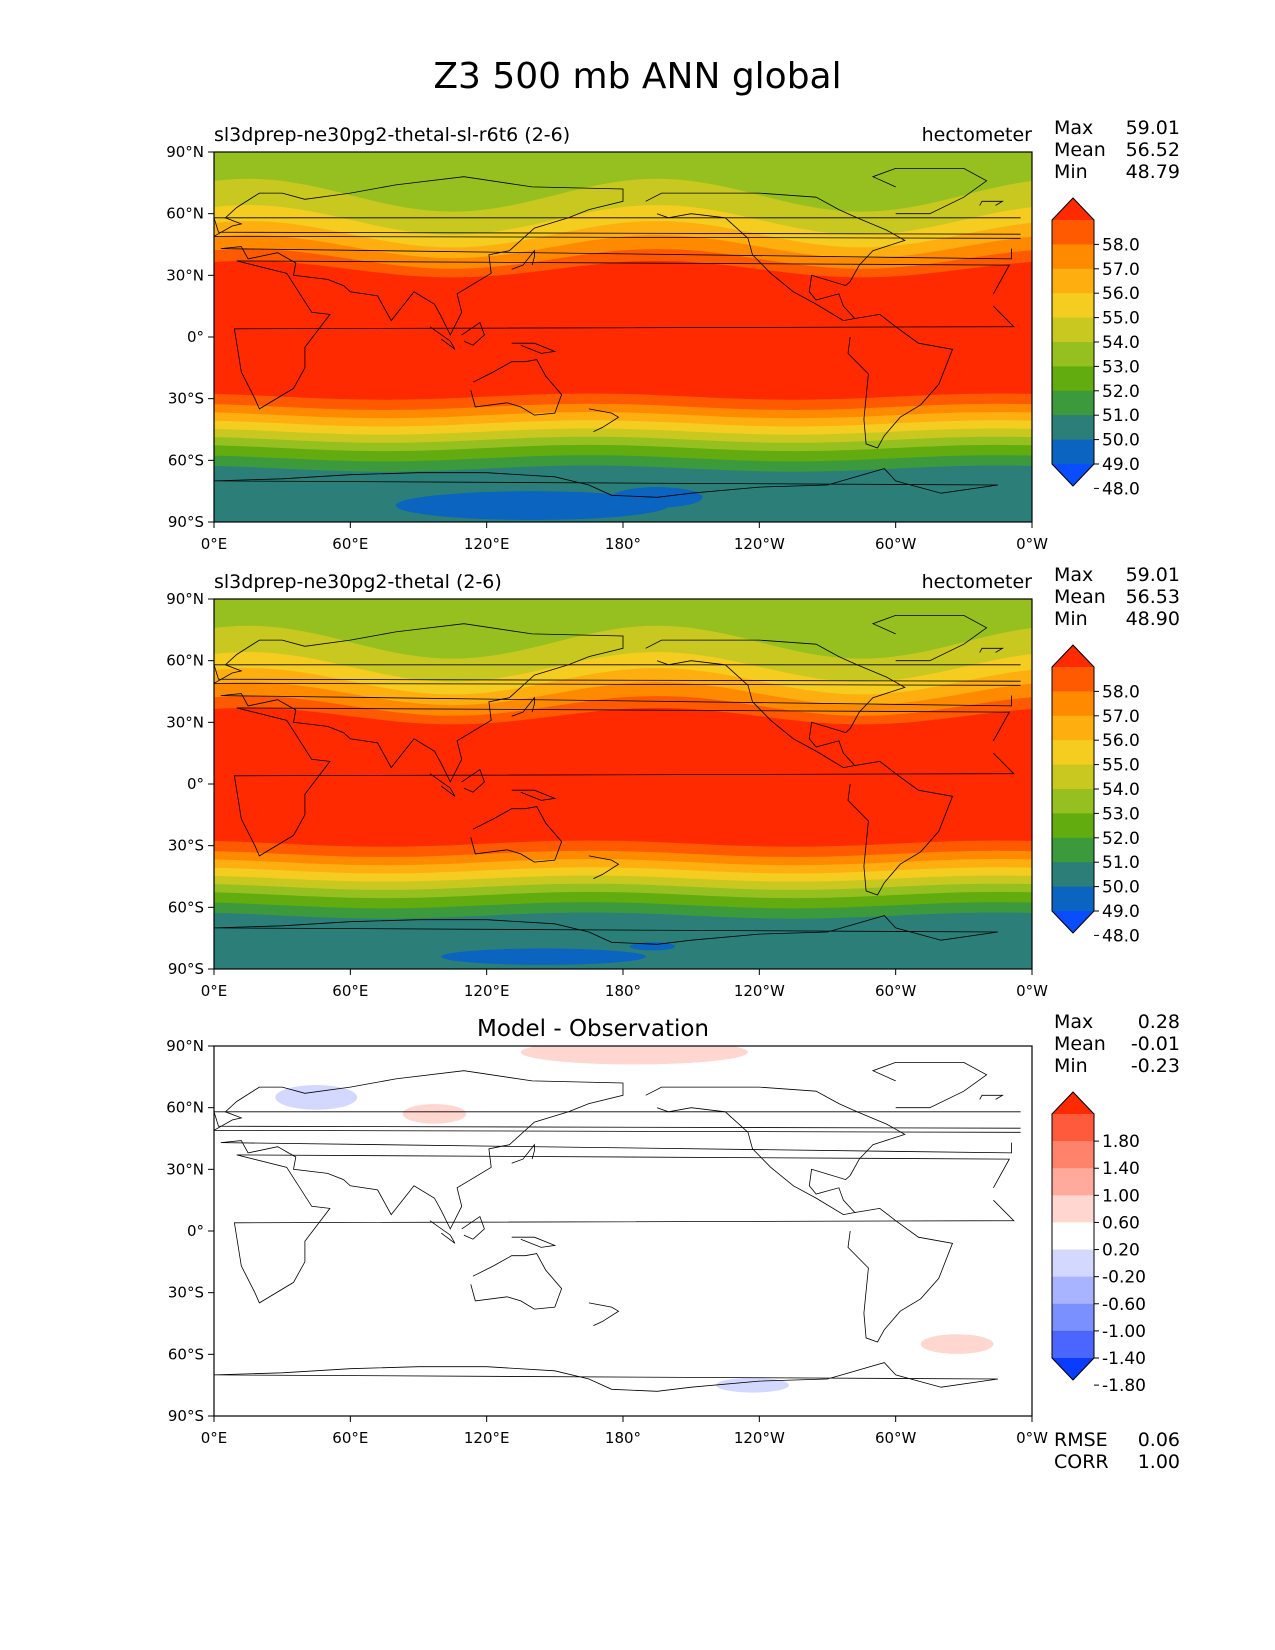 This screenshot has height=1650, width=1275. I want to click on colorbar-tick-label: 0.20, so click(1121, 1251).